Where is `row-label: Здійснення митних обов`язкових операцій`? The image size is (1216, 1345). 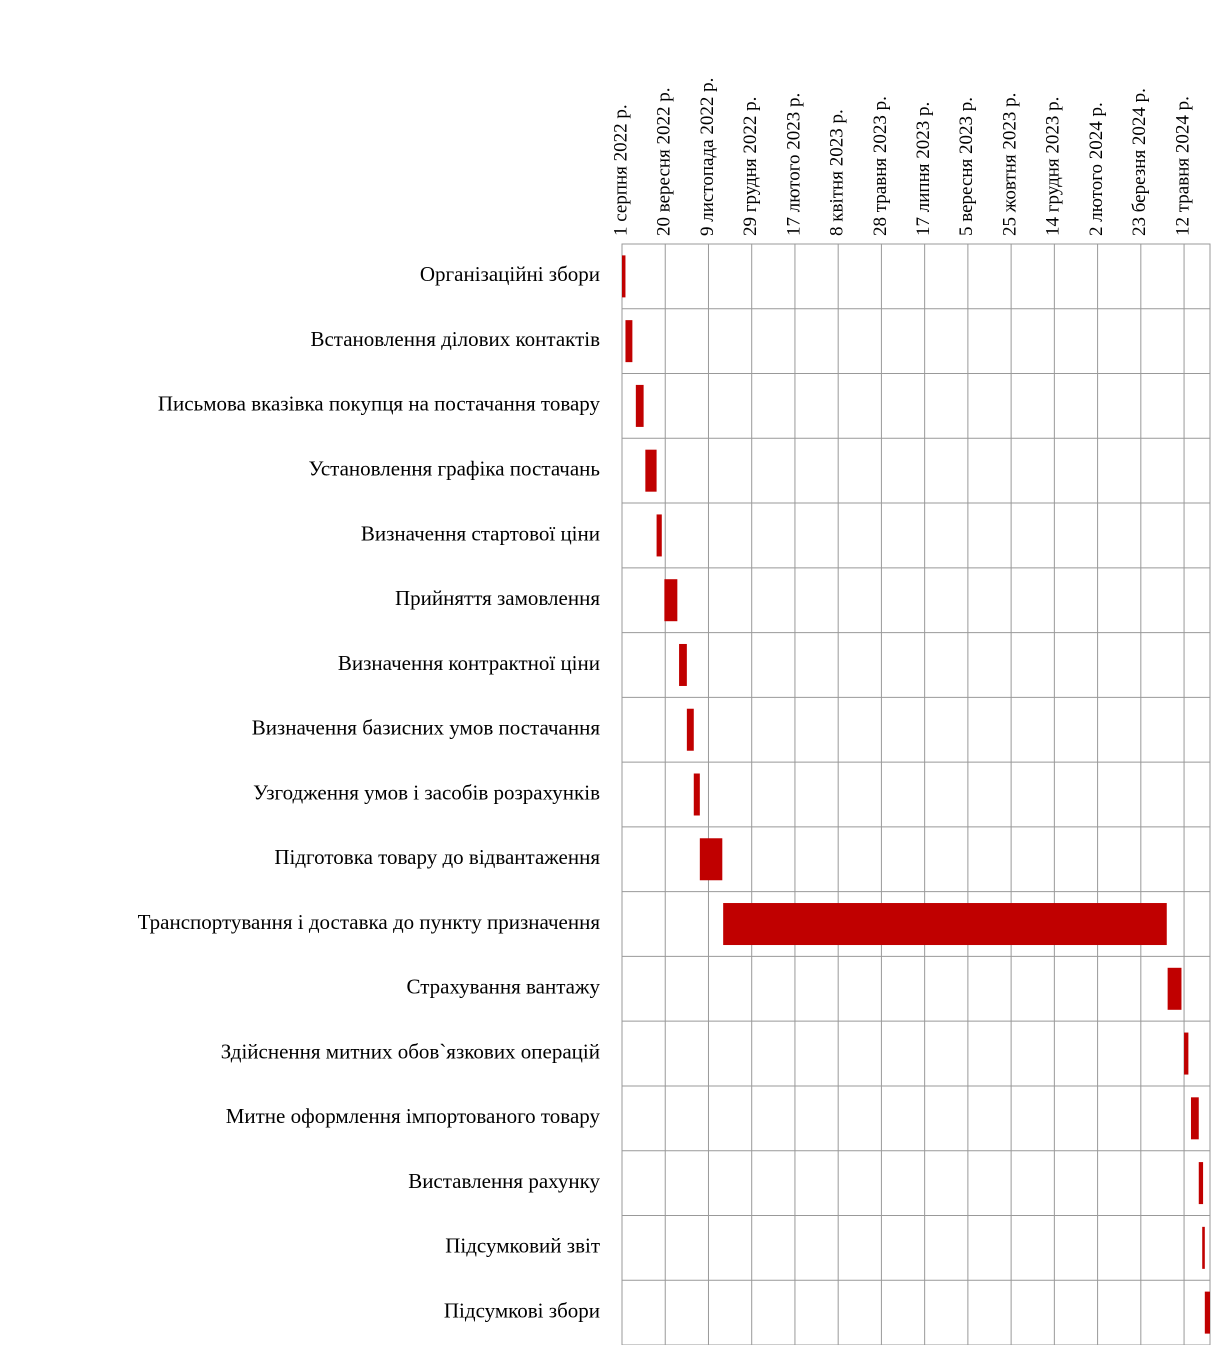
row-label: Здійснення митних обов`язкових операцій is located at coordinates (410, 1051).